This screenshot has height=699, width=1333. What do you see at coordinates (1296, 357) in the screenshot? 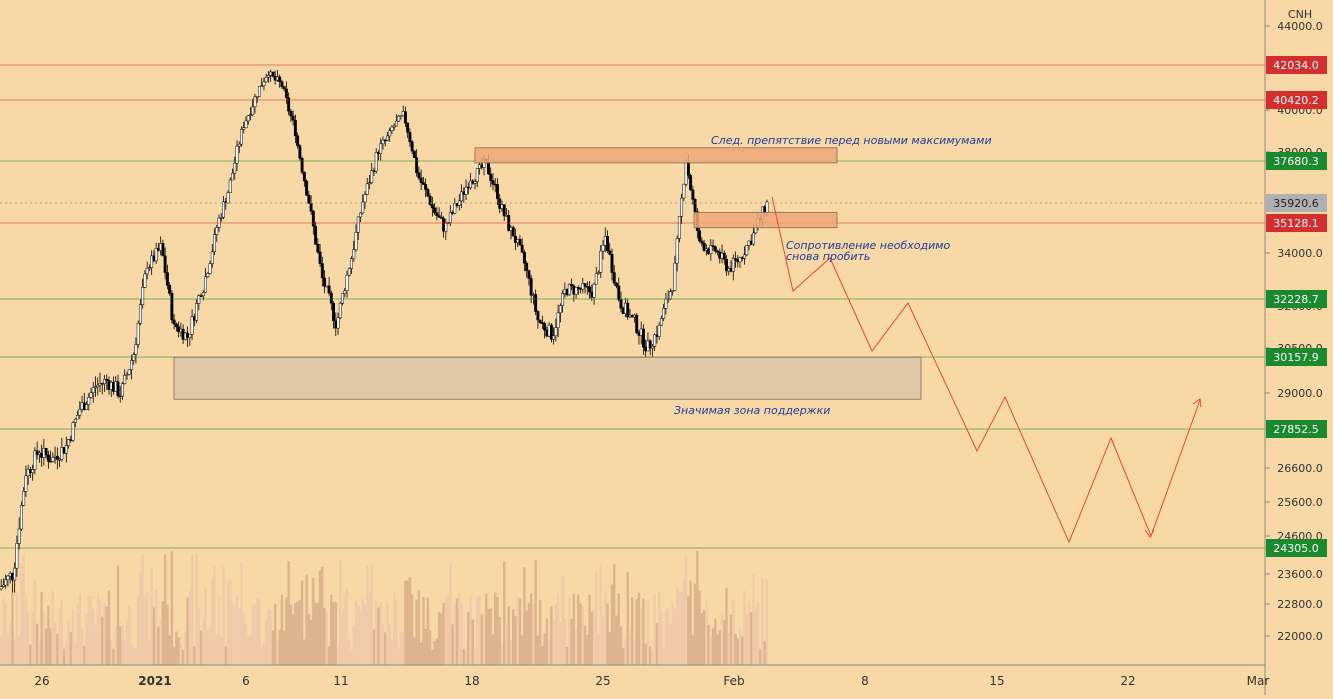
I see `price-tag: 30157.9` at bounding box center [1296, 357].